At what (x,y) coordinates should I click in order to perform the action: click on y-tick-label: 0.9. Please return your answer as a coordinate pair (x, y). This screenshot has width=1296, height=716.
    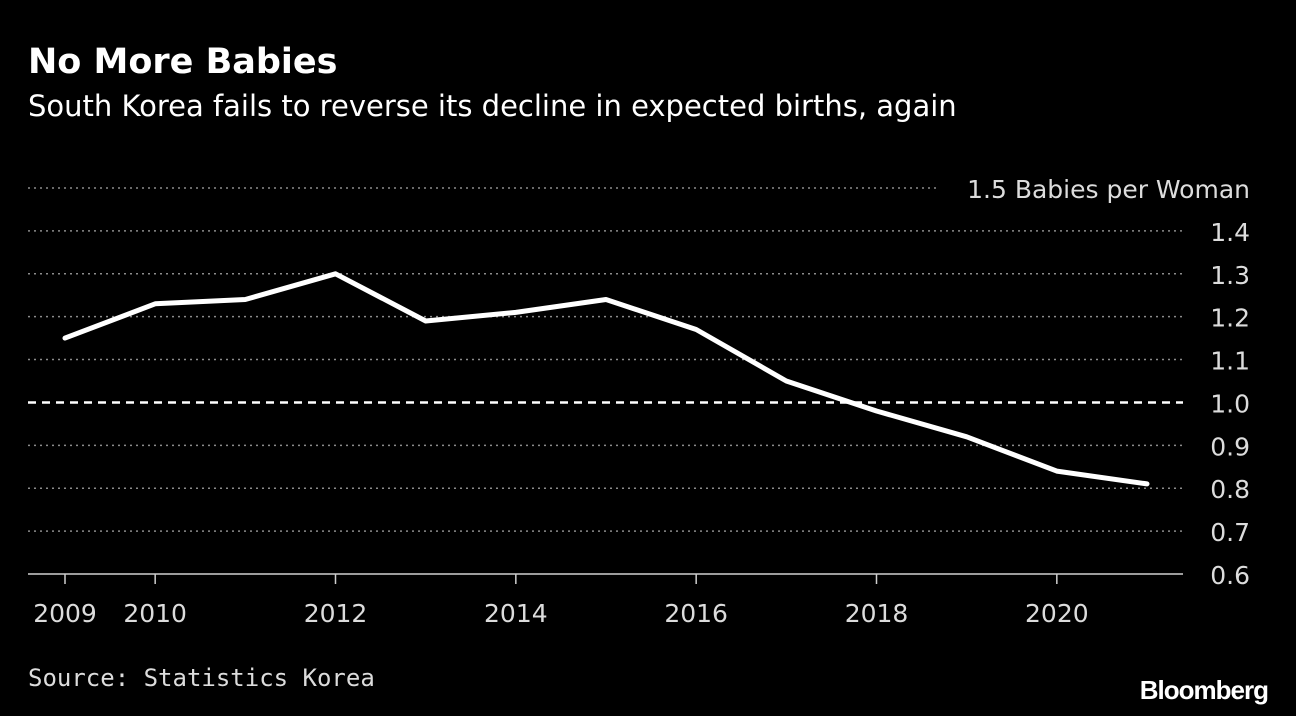
    Looking at the image, I should click on (1230, 446).